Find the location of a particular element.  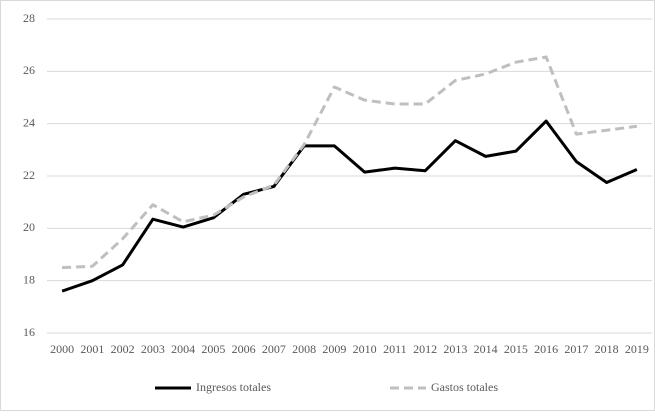

x-tick-label: 2009 is located at coordinates (334, 349).